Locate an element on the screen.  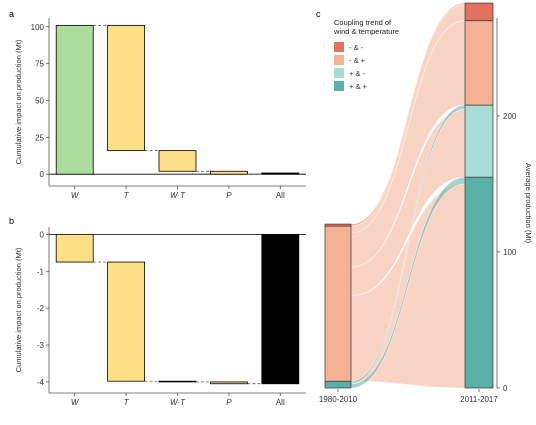
panel-b-ytick-label: -1 is located at coordinates (41, 271).